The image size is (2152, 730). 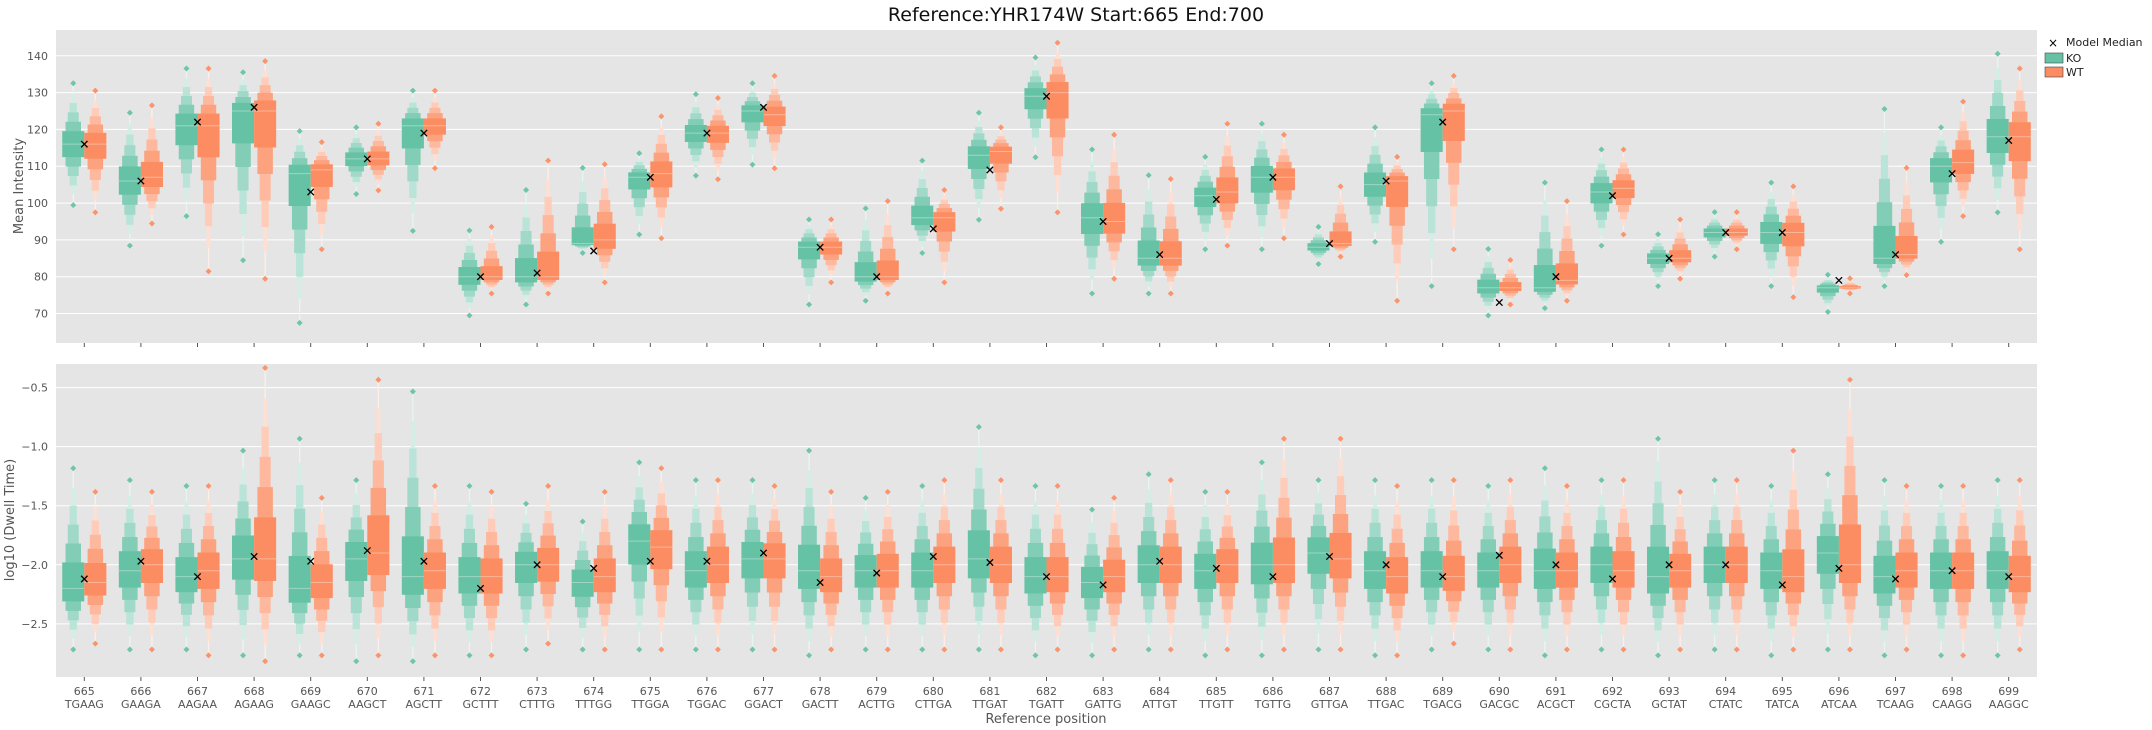 What do you see at coordinates (1952, 691) in the screenshot?
I see `x-tick-label-position: 698` at bounding box center [1952, 691].